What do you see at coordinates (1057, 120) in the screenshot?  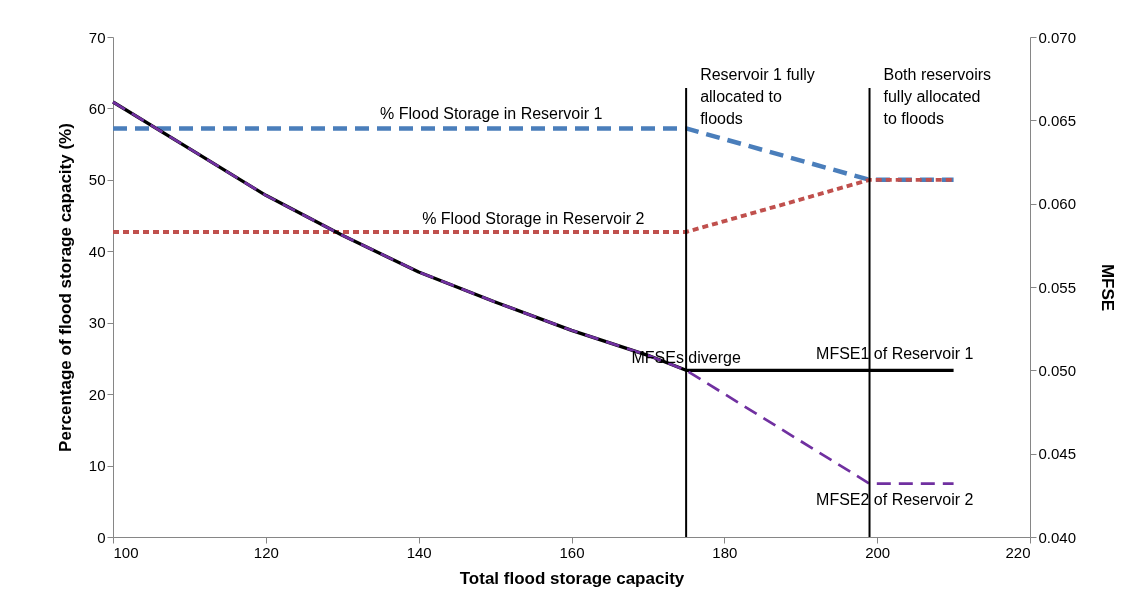 I see `y2-tick-label: 0.065` at bounding box center [1057, 120].